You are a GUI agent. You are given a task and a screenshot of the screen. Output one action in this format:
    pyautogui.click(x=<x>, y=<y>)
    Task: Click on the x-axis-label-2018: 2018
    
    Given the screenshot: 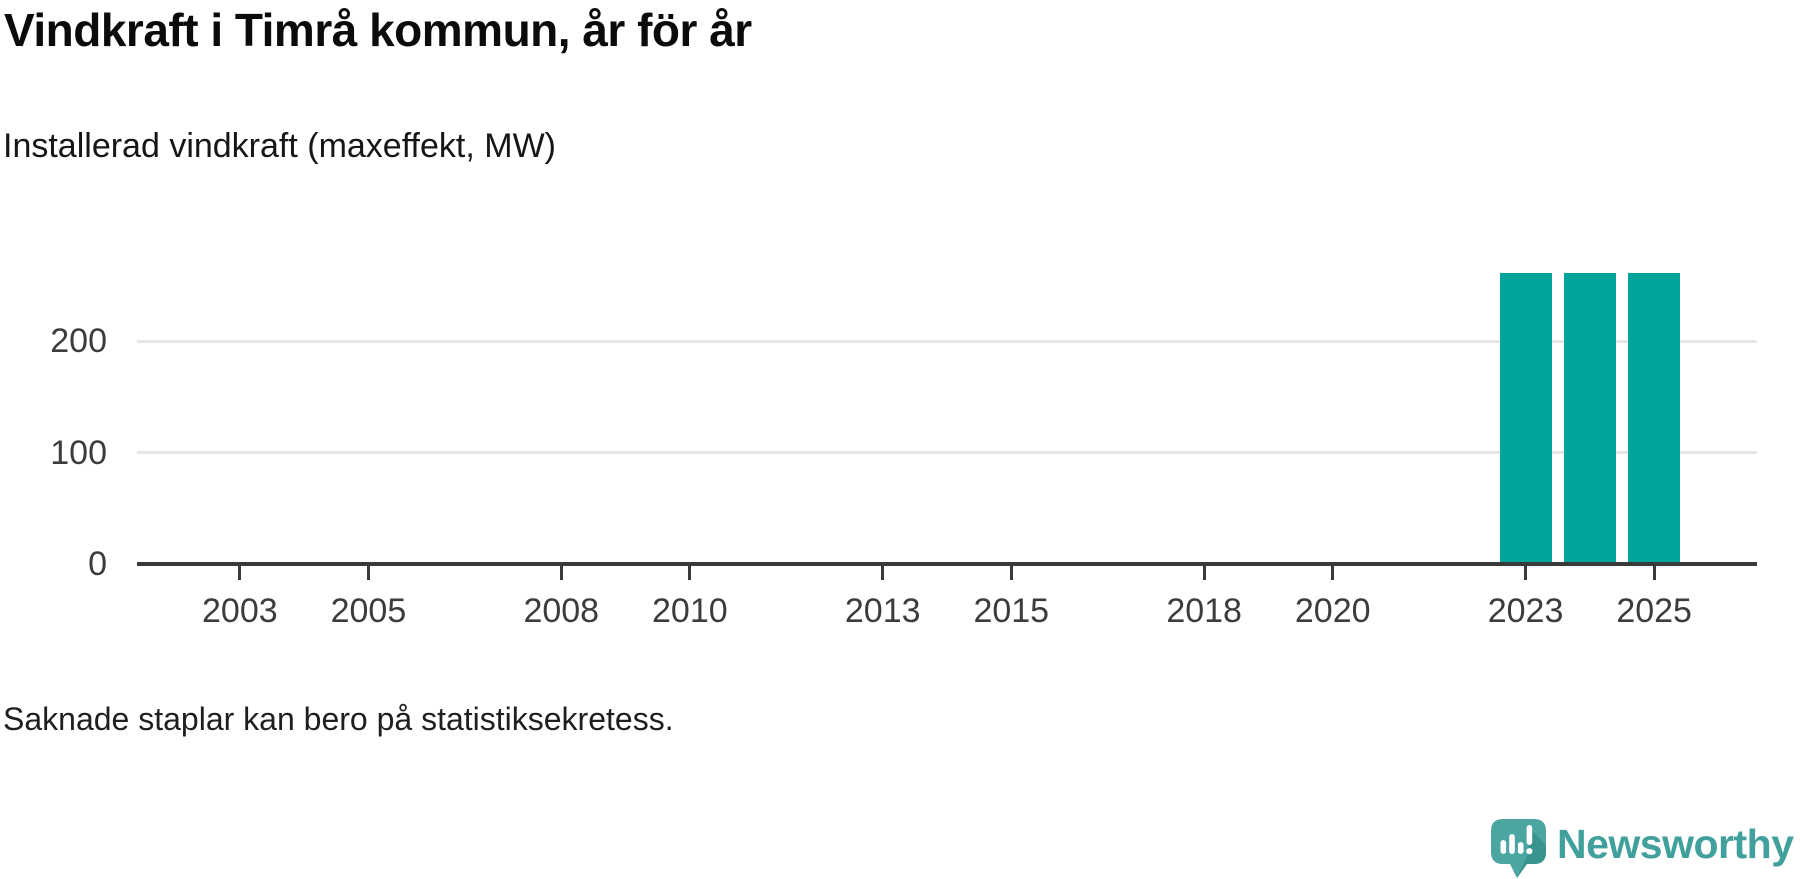 What is the action you would take?
    pyautogui.click(x=1204, y=611)
    